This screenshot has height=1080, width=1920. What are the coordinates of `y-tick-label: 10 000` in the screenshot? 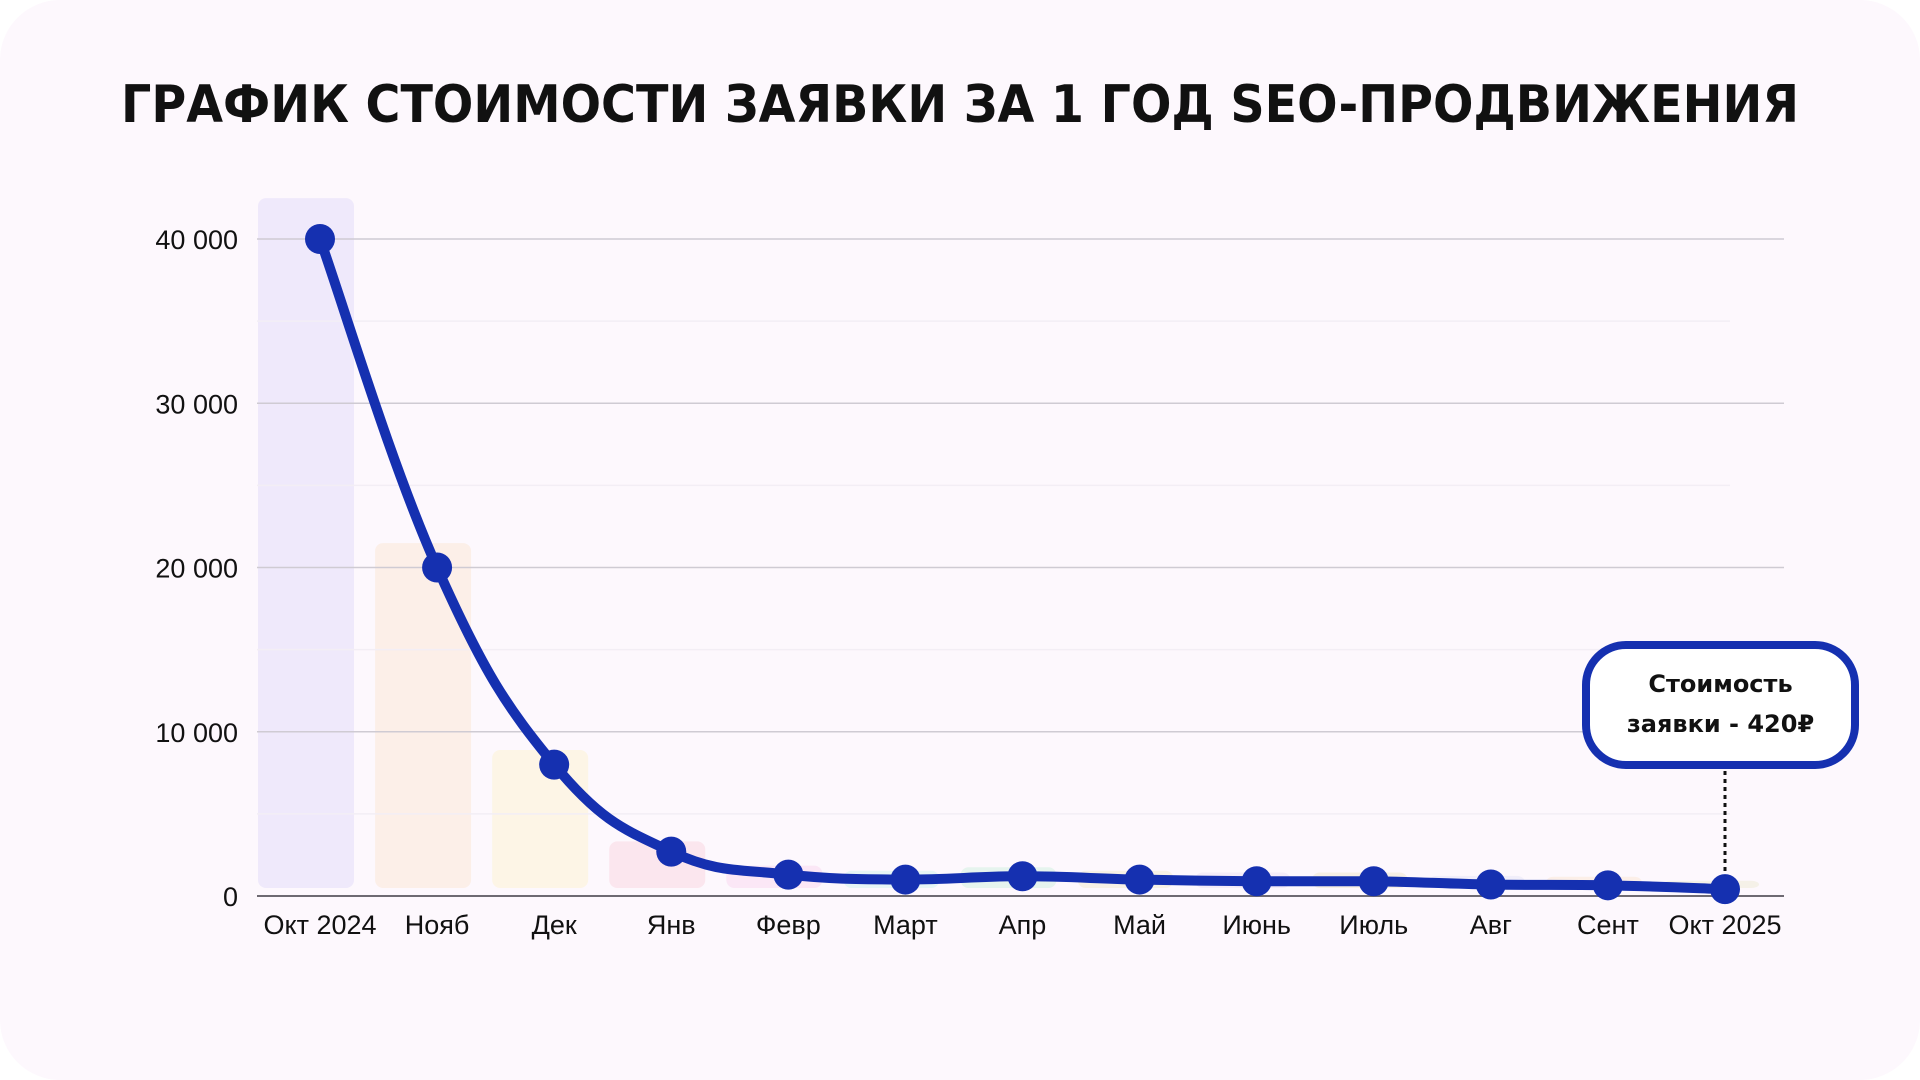 It's located at (196, 733).